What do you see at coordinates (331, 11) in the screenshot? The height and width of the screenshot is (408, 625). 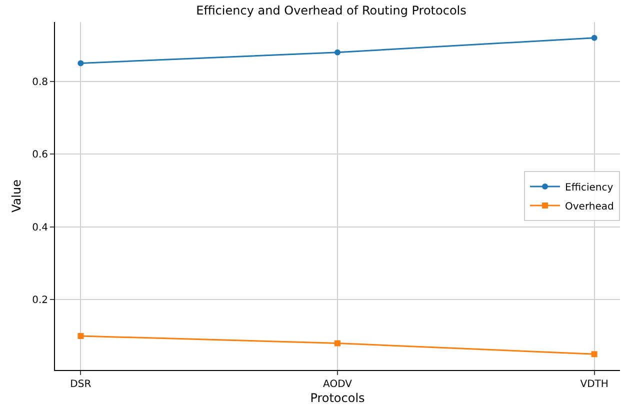 I see `chart-title: Efficiency and Overhead of Routing Protocols` at bounding box center [331, 11].